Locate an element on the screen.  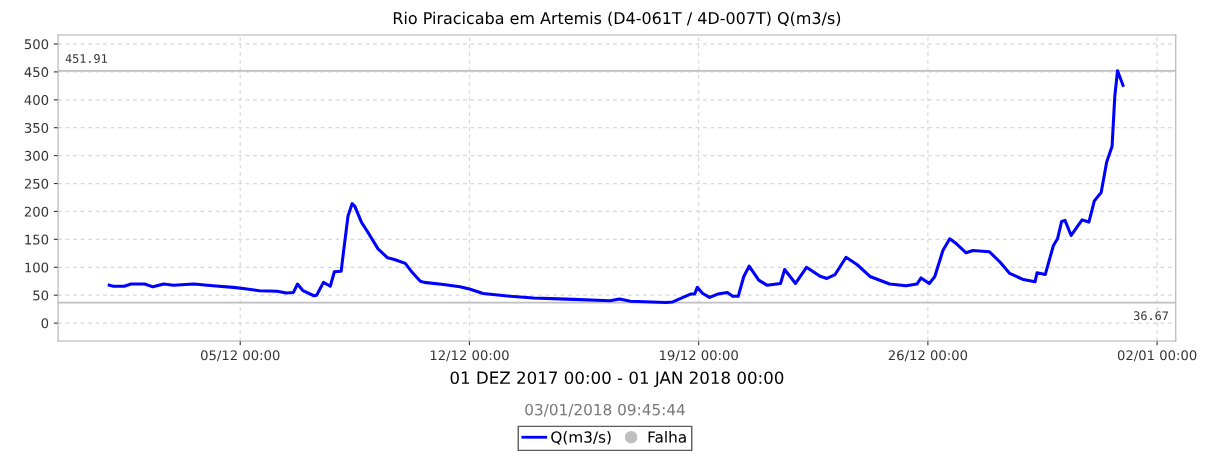
x-tick-label: 02/01 00:00 is located at coordinates (1157, 356).